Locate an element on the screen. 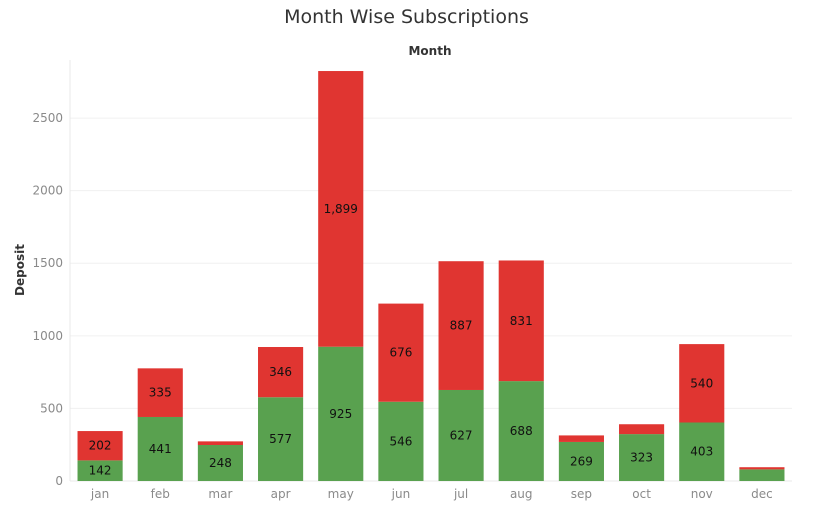 This screenshot has width=813, height=505. data-label: 627 is located at coordinates (461, 435).